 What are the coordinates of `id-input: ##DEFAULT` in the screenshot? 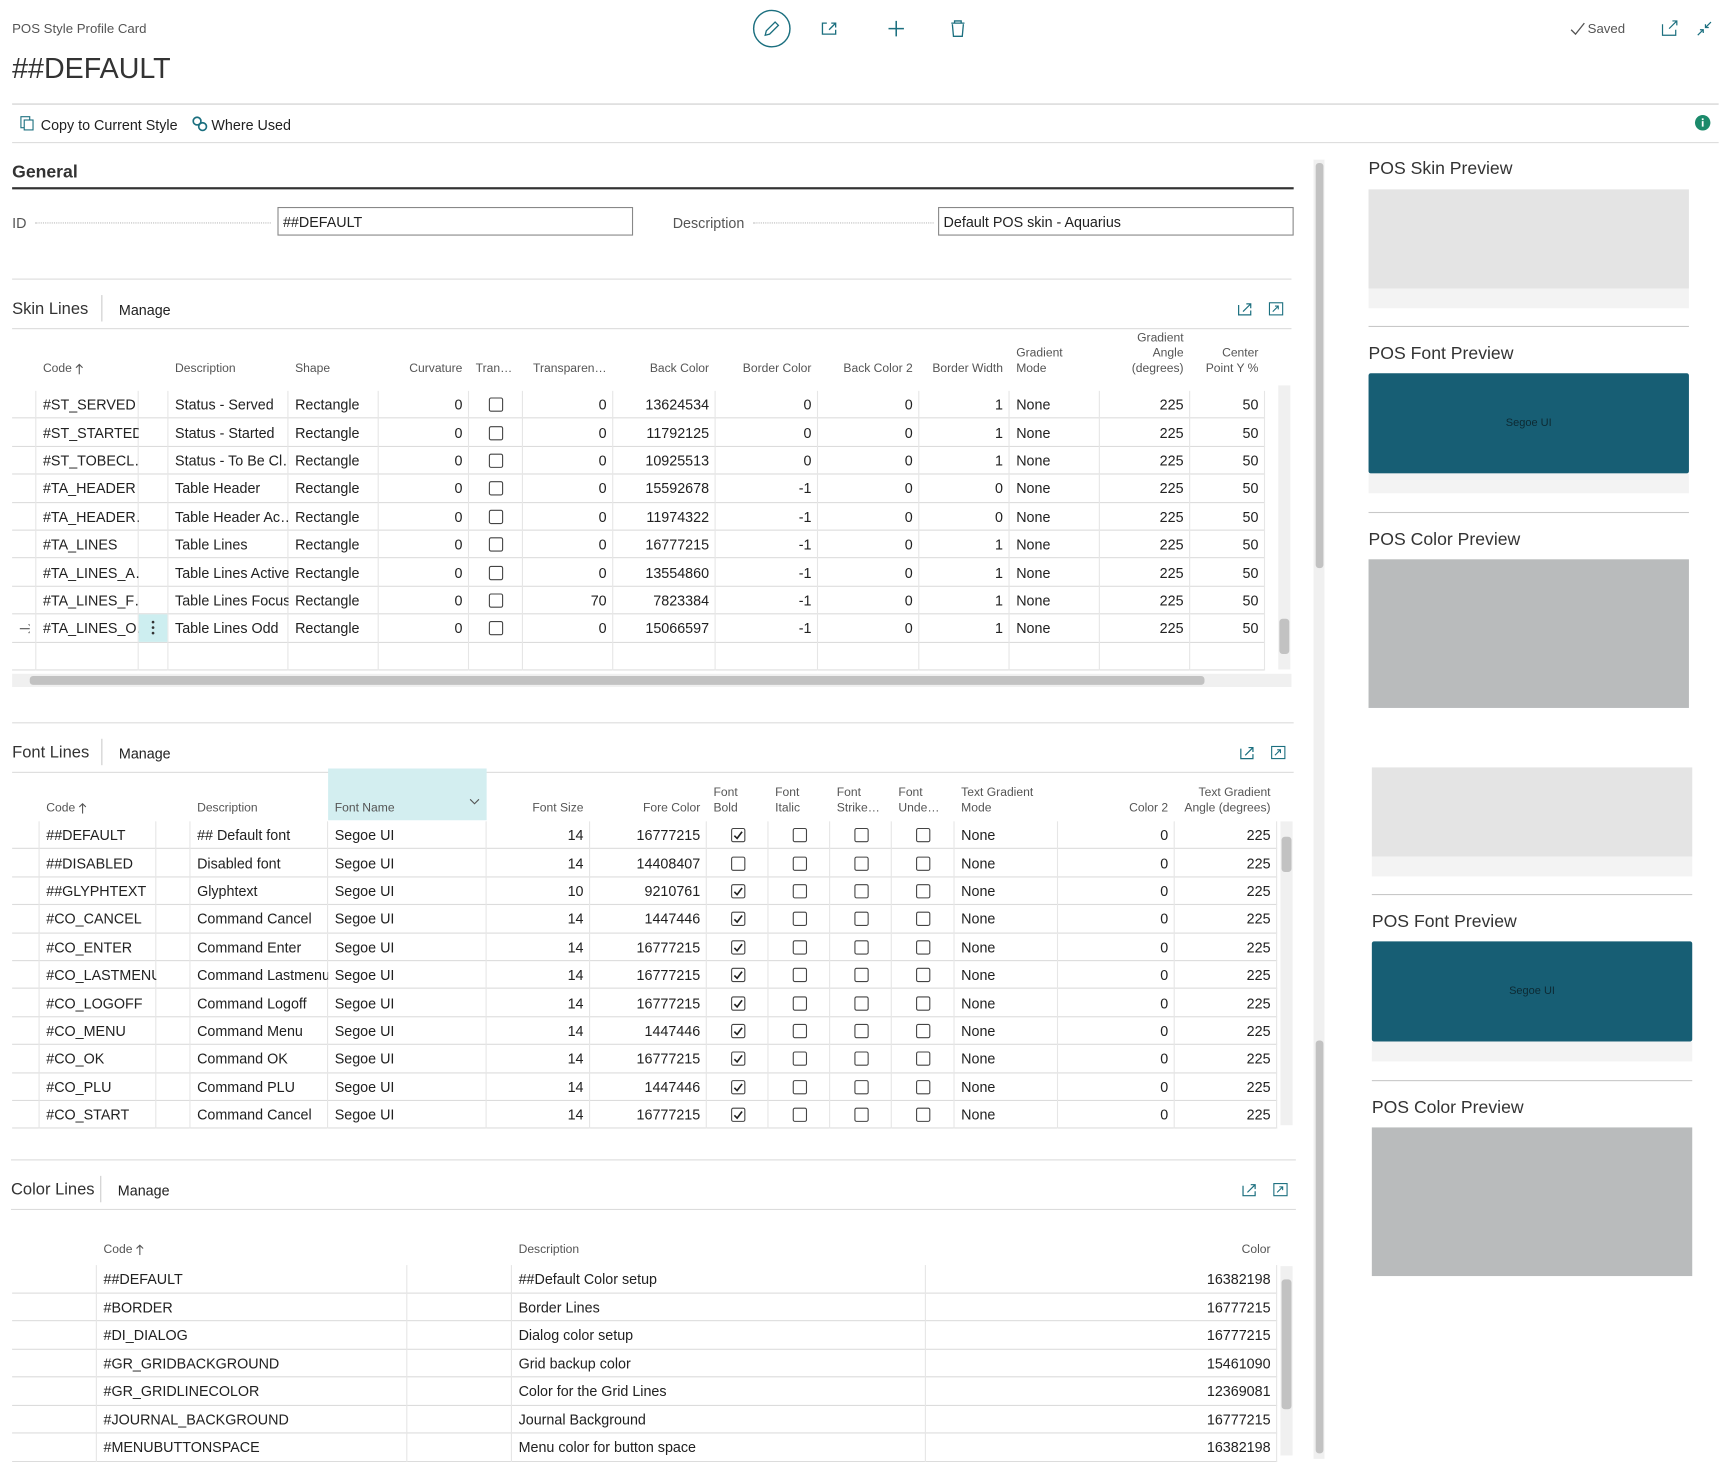 It's located at (455, 221).